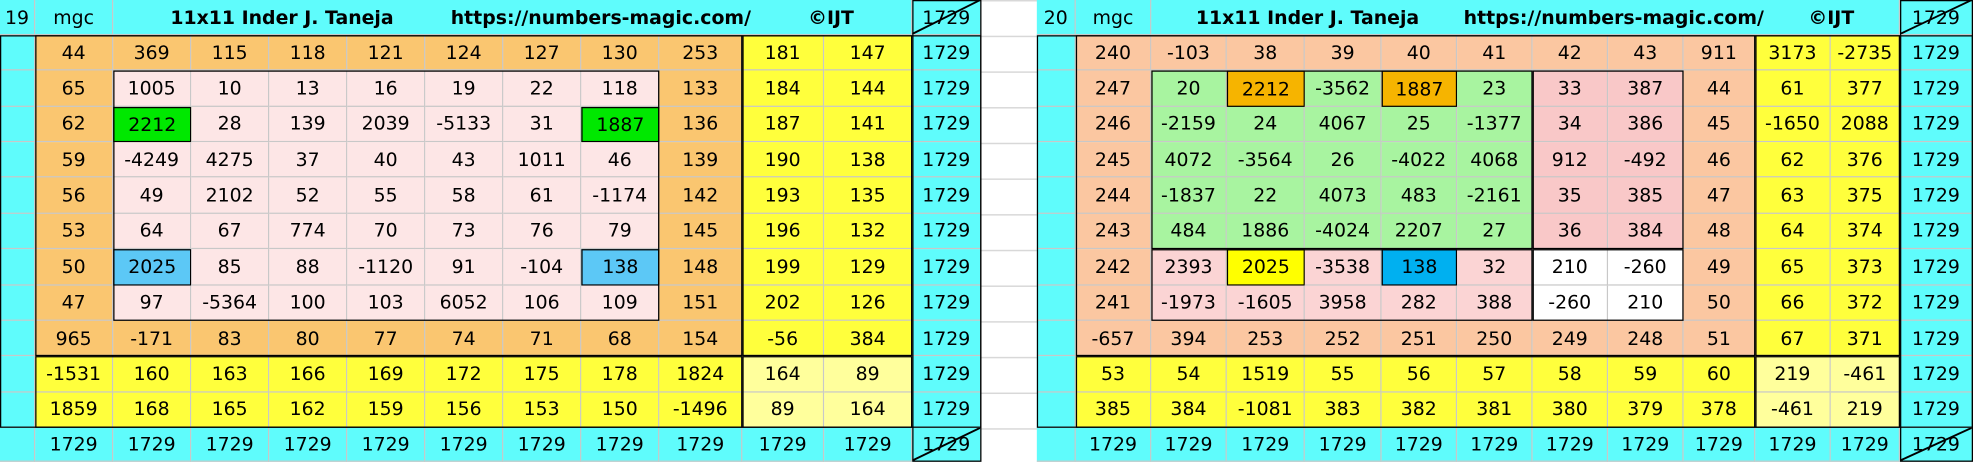  I want to click on cell: 67, so click(1793, 338).